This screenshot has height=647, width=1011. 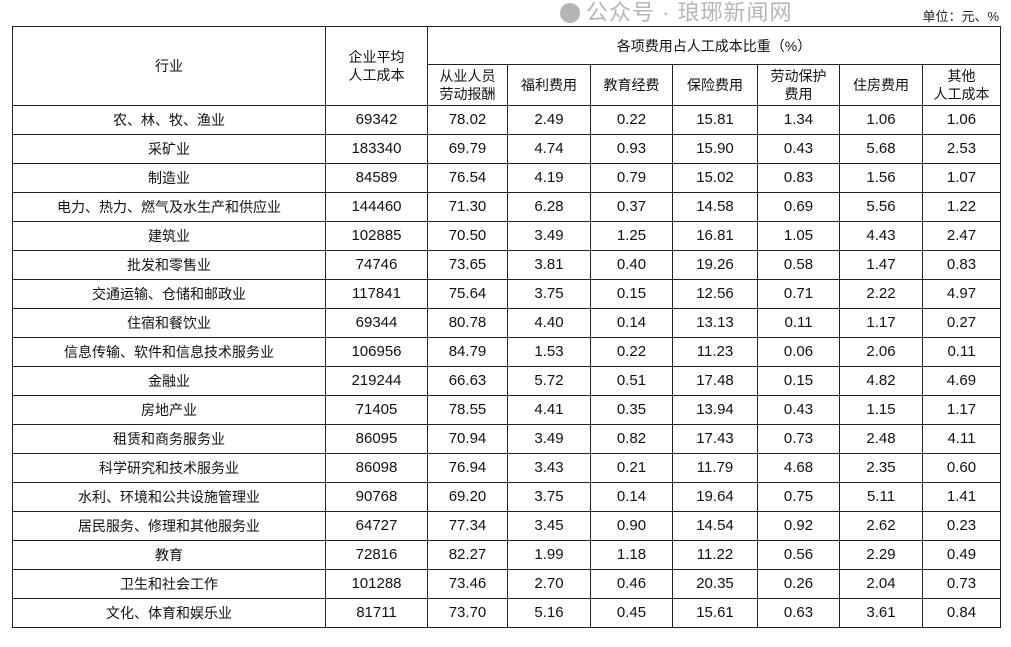 What do you see at coordinates (467, 178) in the screenshot?
I see `share-cell: 76.54` at bounding box center [467, 178].